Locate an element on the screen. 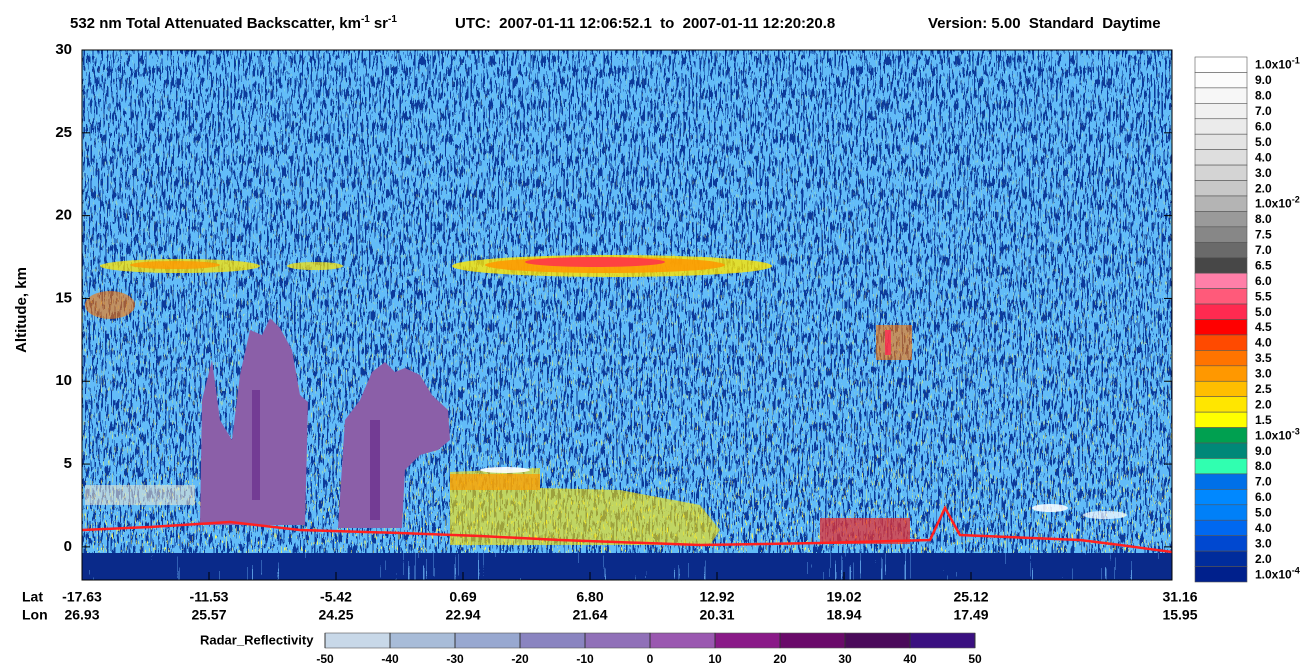 Image resolution: width=1300 pixels, height=667 pixels. radar-tick-label: -50 is located at coordinates (325, 659).